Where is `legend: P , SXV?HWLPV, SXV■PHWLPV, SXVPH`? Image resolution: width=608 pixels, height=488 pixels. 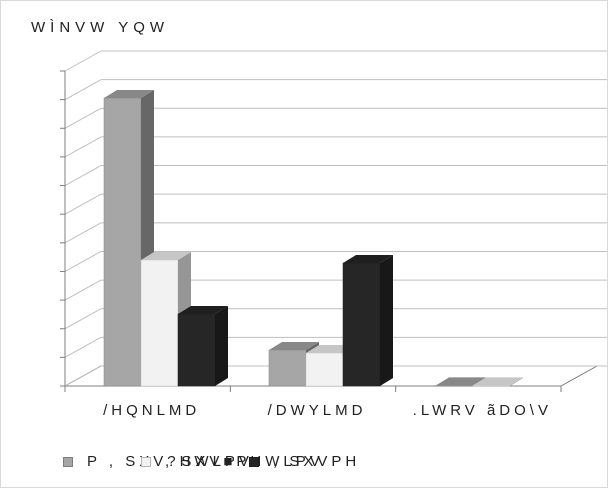 legend: P , SXV?HWLPV, SXV■PHWLPV, SXVPH is located at coordinates (304, 468).